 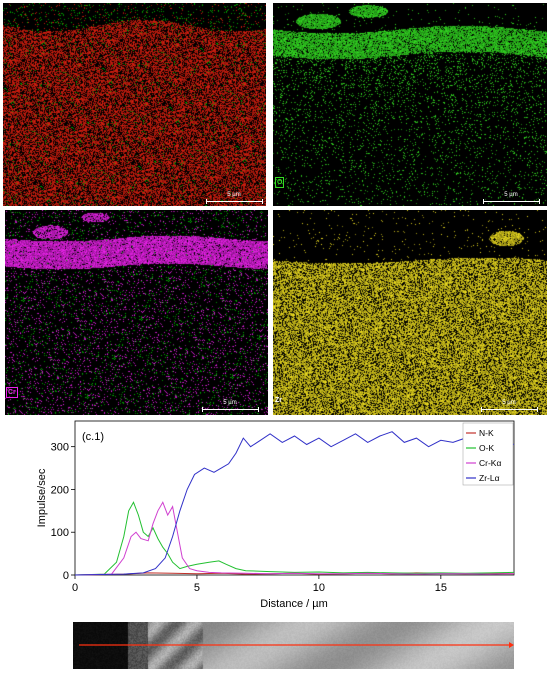 What do you see at coordinates (441, 588) in the screenshot?
I see `x-tick-label: 15` at bounding box center [441, 588].